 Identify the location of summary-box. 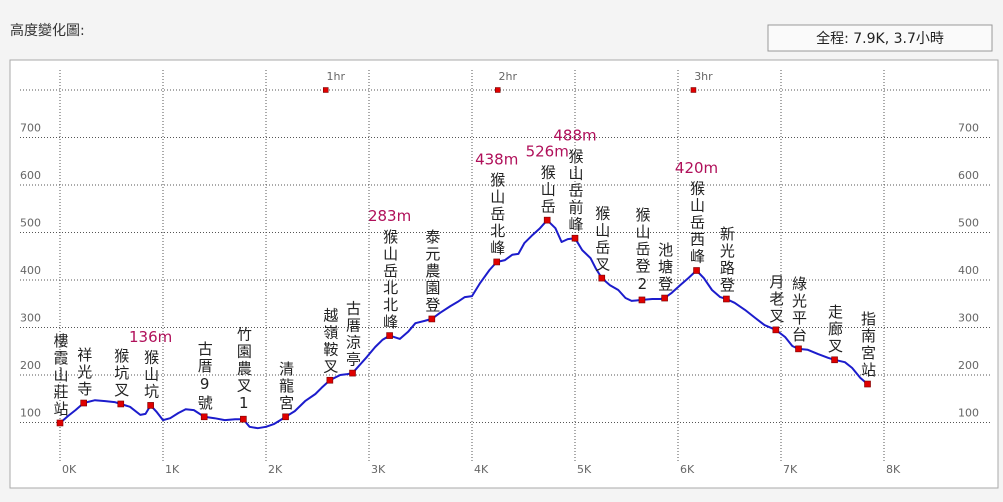
(880, 38).